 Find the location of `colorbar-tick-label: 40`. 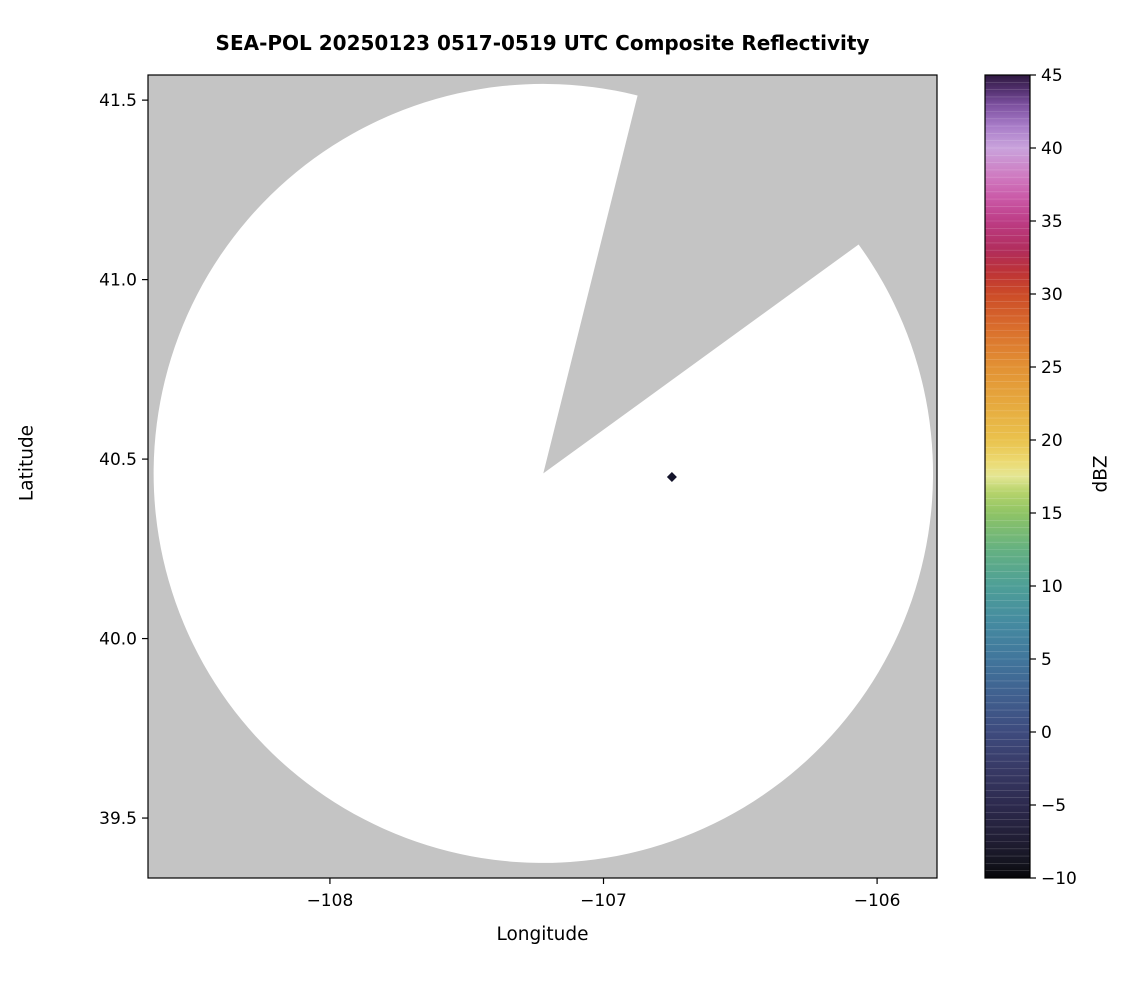

colorbar-tick-label: 40 is located at coordinates (1052, 149).